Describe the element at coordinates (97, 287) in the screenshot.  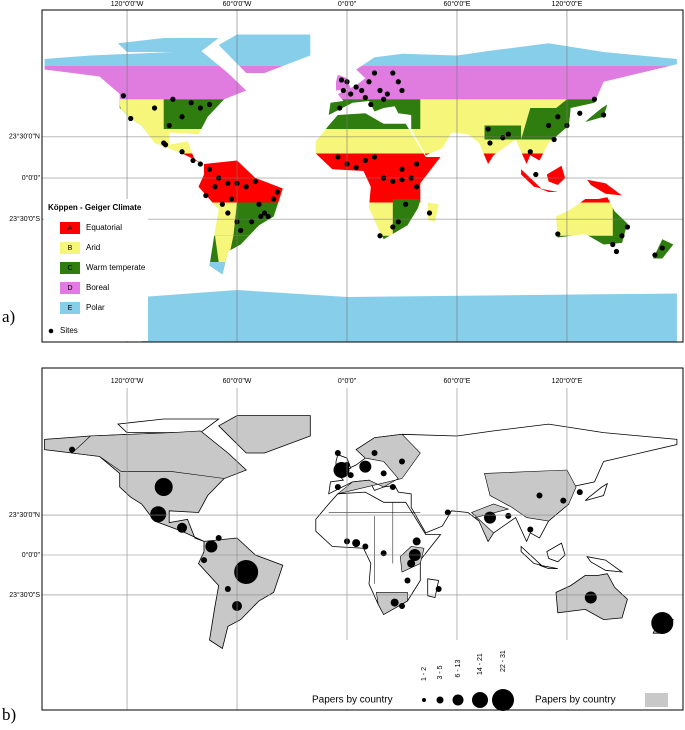
I see `legend-label: Boreal` at that location.